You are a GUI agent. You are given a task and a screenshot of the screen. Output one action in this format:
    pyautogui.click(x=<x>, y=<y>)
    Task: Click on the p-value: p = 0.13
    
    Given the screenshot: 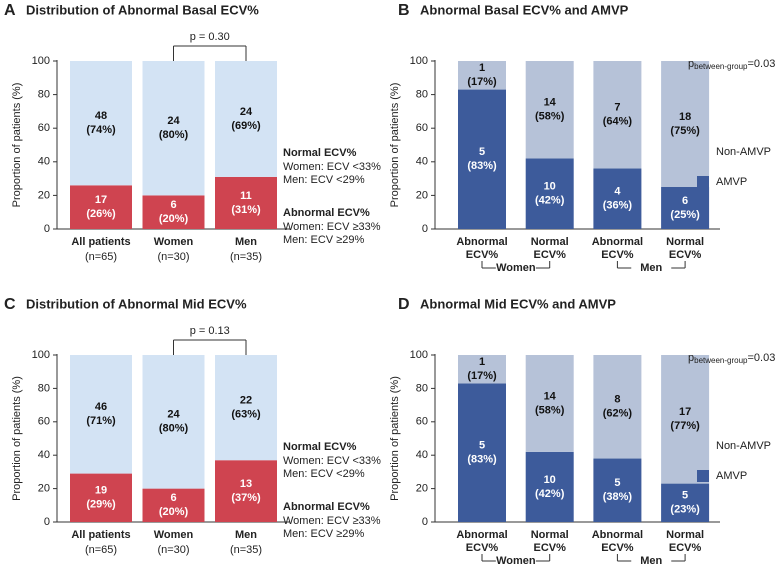 What is the action you would take?
    pyautogui.click(x=210, y=331)
    